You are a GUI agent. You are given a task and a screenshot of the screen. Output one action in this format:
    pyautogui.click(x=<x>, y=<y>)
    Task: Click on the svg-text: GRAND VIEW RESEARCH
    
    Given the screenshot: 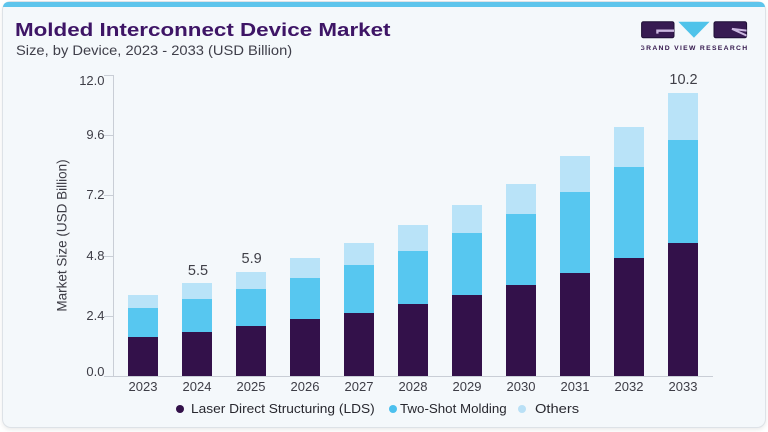 What is the action you would take?
    pyautogui.click(x=694, y=48)
    